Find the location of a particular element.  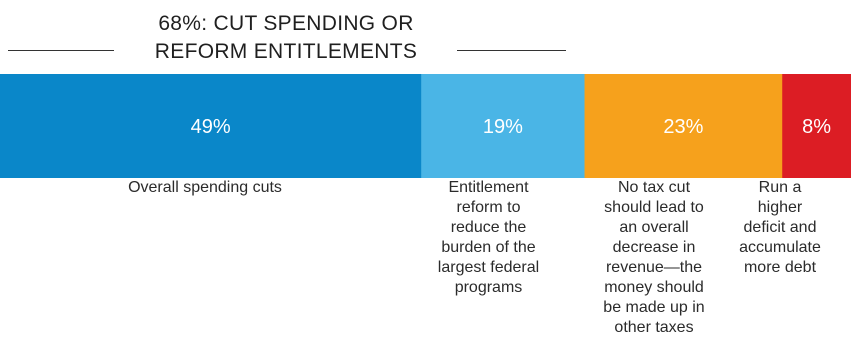

bar-segment-no-tax-cut-revenue is located at coordinates (683, 126).